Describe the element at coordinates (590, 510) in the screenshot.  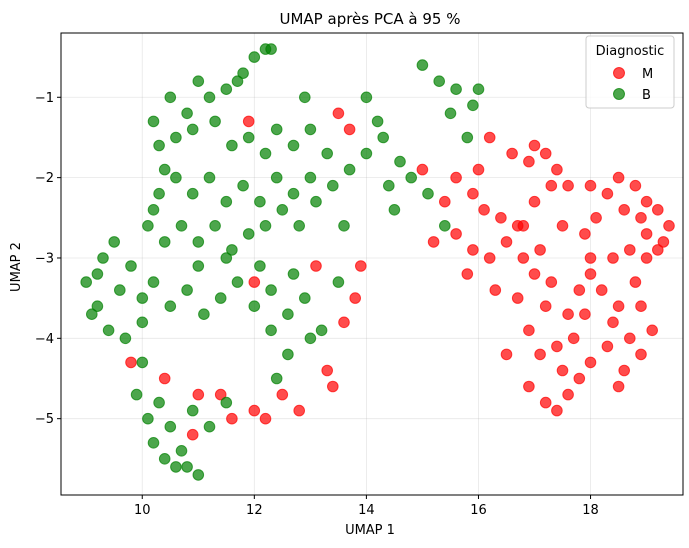
I see `x-tick-label: 18` at that location.